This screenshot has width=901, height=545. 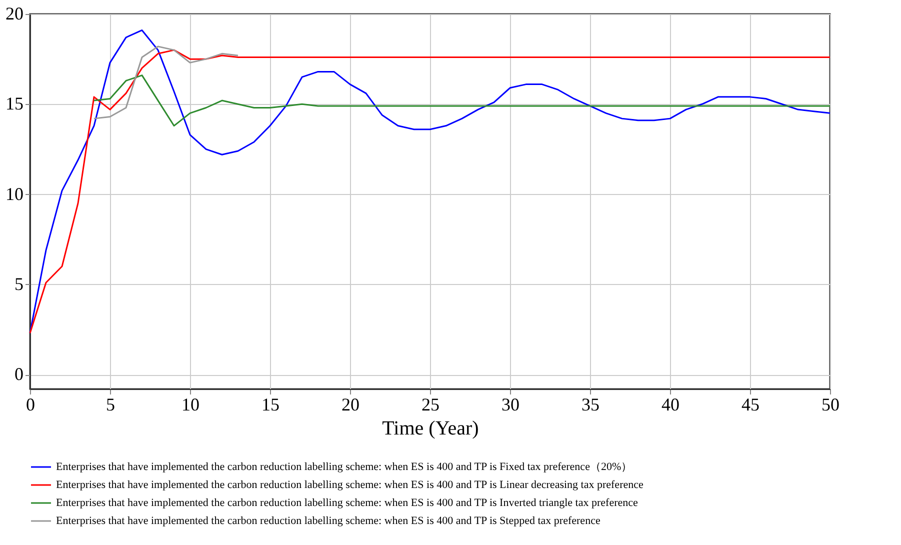 What do you see at coordinates (15, 194) in the screenshot?
I see `y-tick-label: 10` at bounding box center [15, 194].